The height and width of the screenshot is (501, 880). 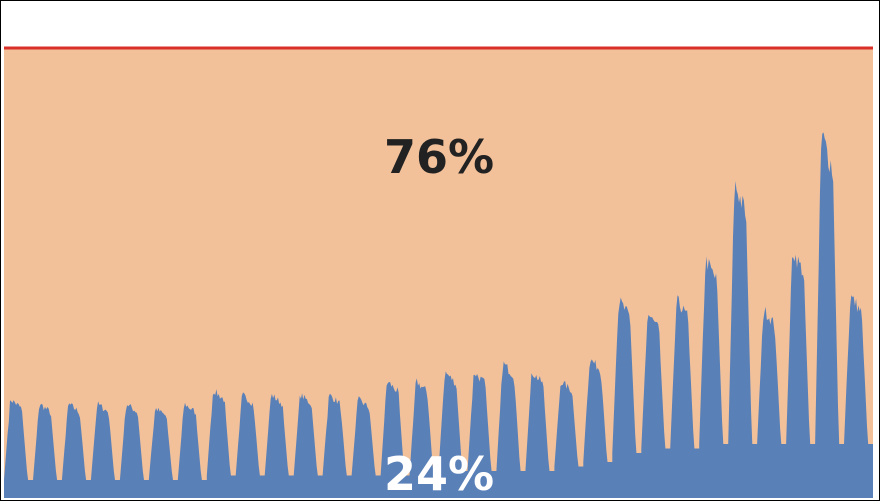 What do you see at coordinates (439, 473) in the screenshot?
I see `used-percentage-label: 24%` at bounding box center [439, 473].